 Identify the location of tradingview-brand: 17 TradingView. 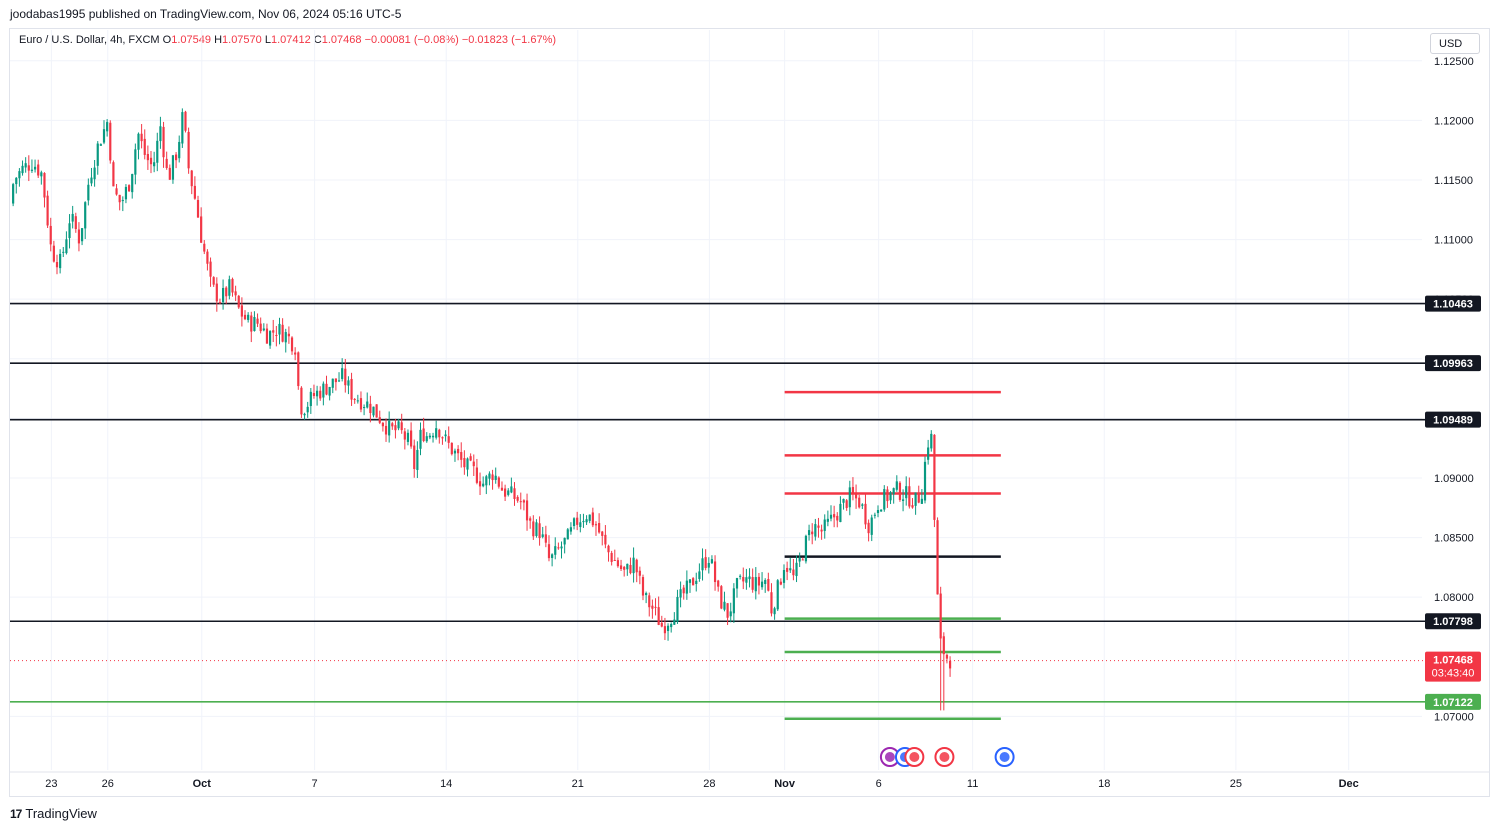
(53, 813).